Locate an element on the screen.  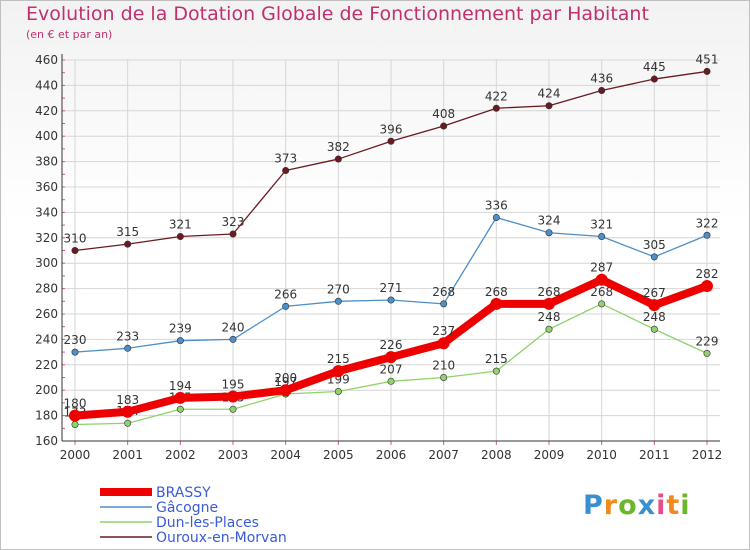
y-tick-label: 240 is located at coordinates (46, 339).